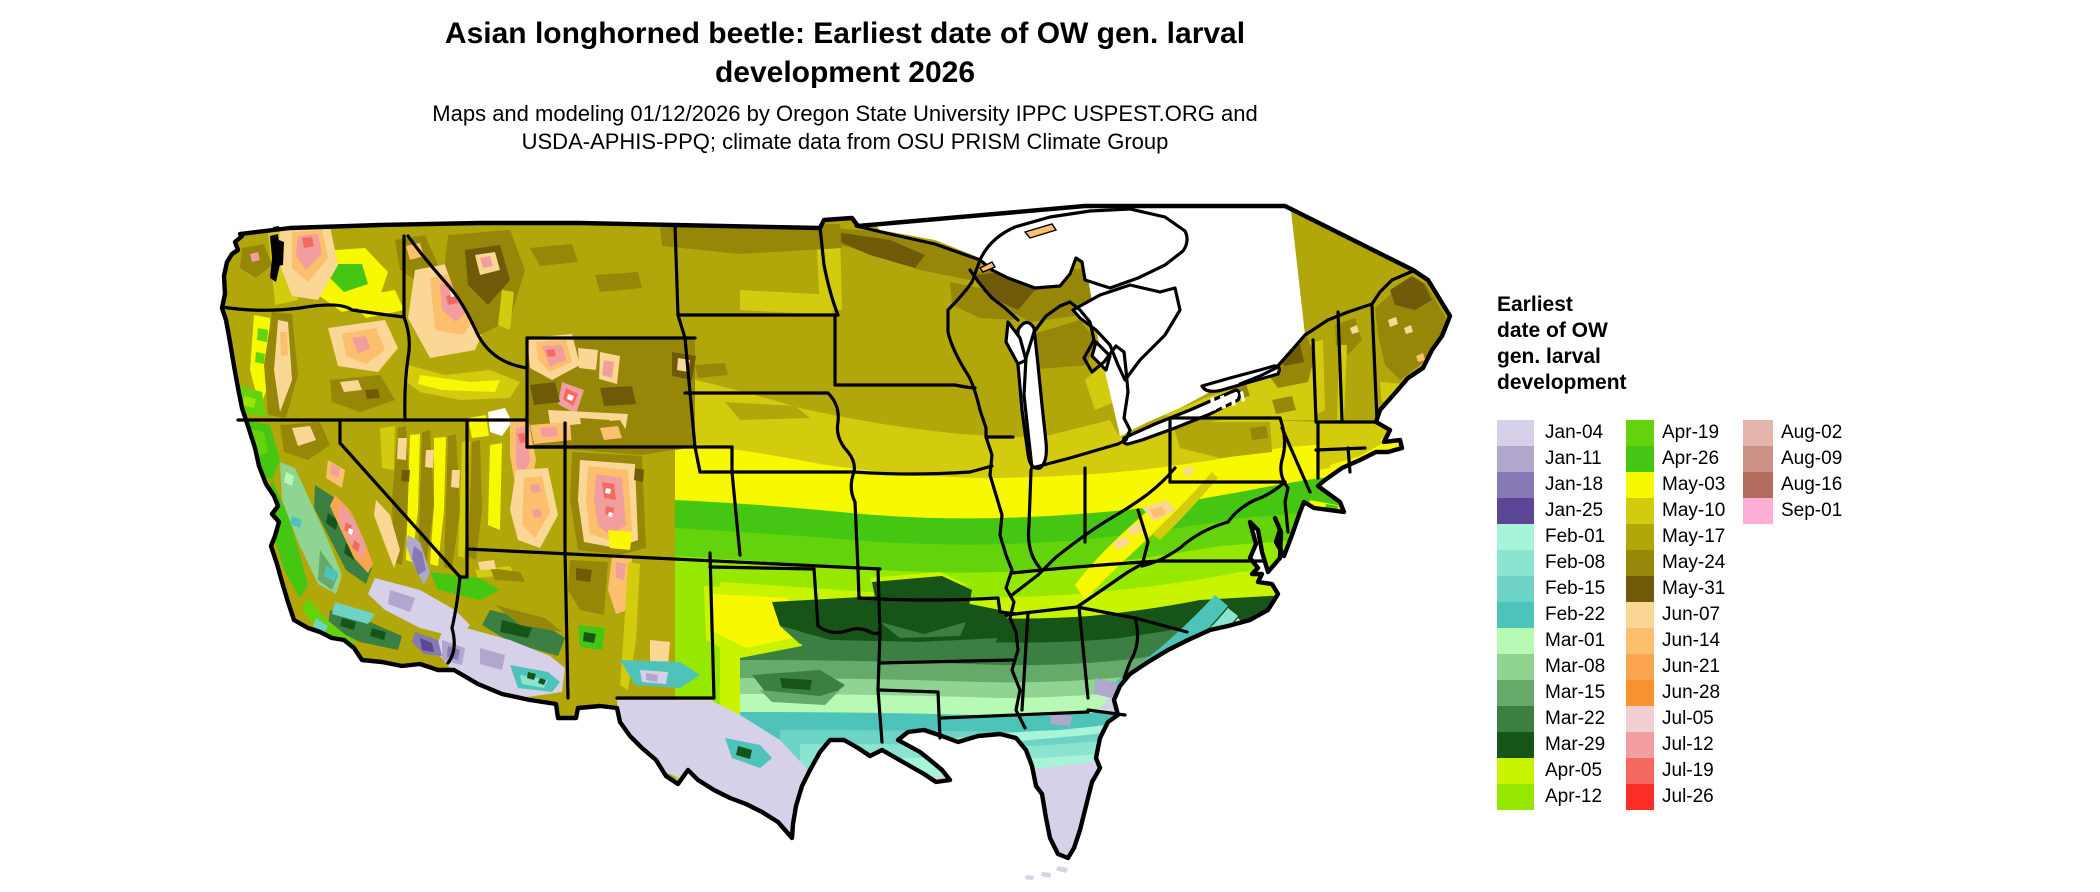 The width and height of the screenshot is (2100, 892). I want to click on legend-label: Jul-19, so click(1688, 770).